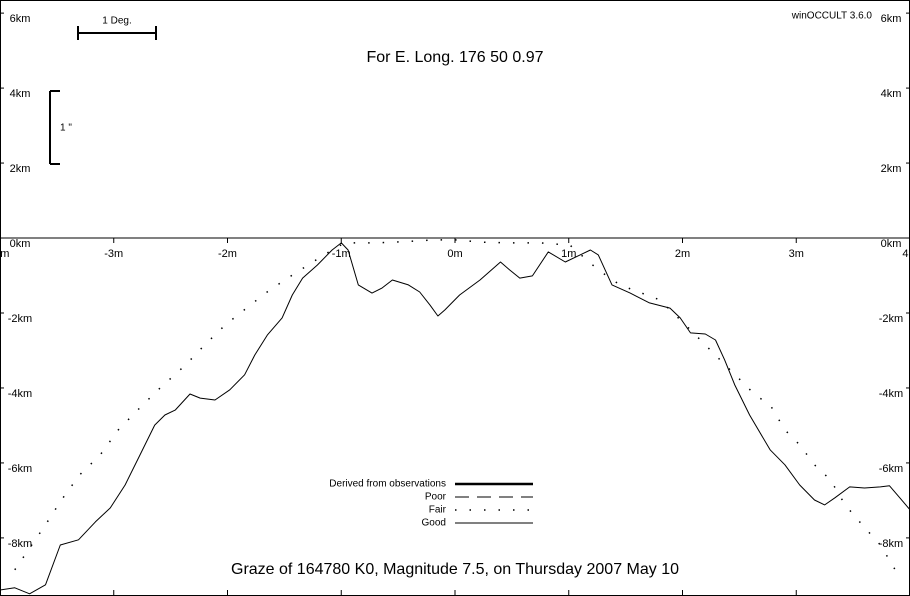 This screenshot has height=596, width=910. I want to click on x-tick-label: 0m, so click(454, 254).